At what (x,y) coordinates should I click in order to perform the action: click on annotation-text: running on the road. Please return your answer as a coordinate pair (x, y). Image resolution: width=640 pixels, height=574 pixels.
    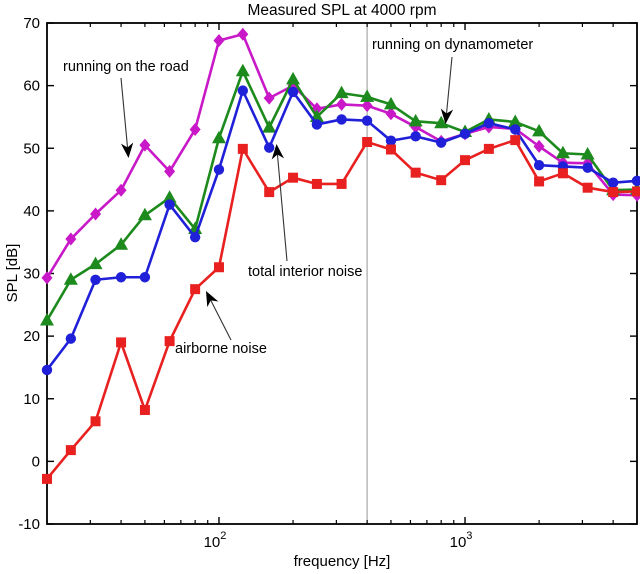
    Looking at the image, I should click on (126, 67).